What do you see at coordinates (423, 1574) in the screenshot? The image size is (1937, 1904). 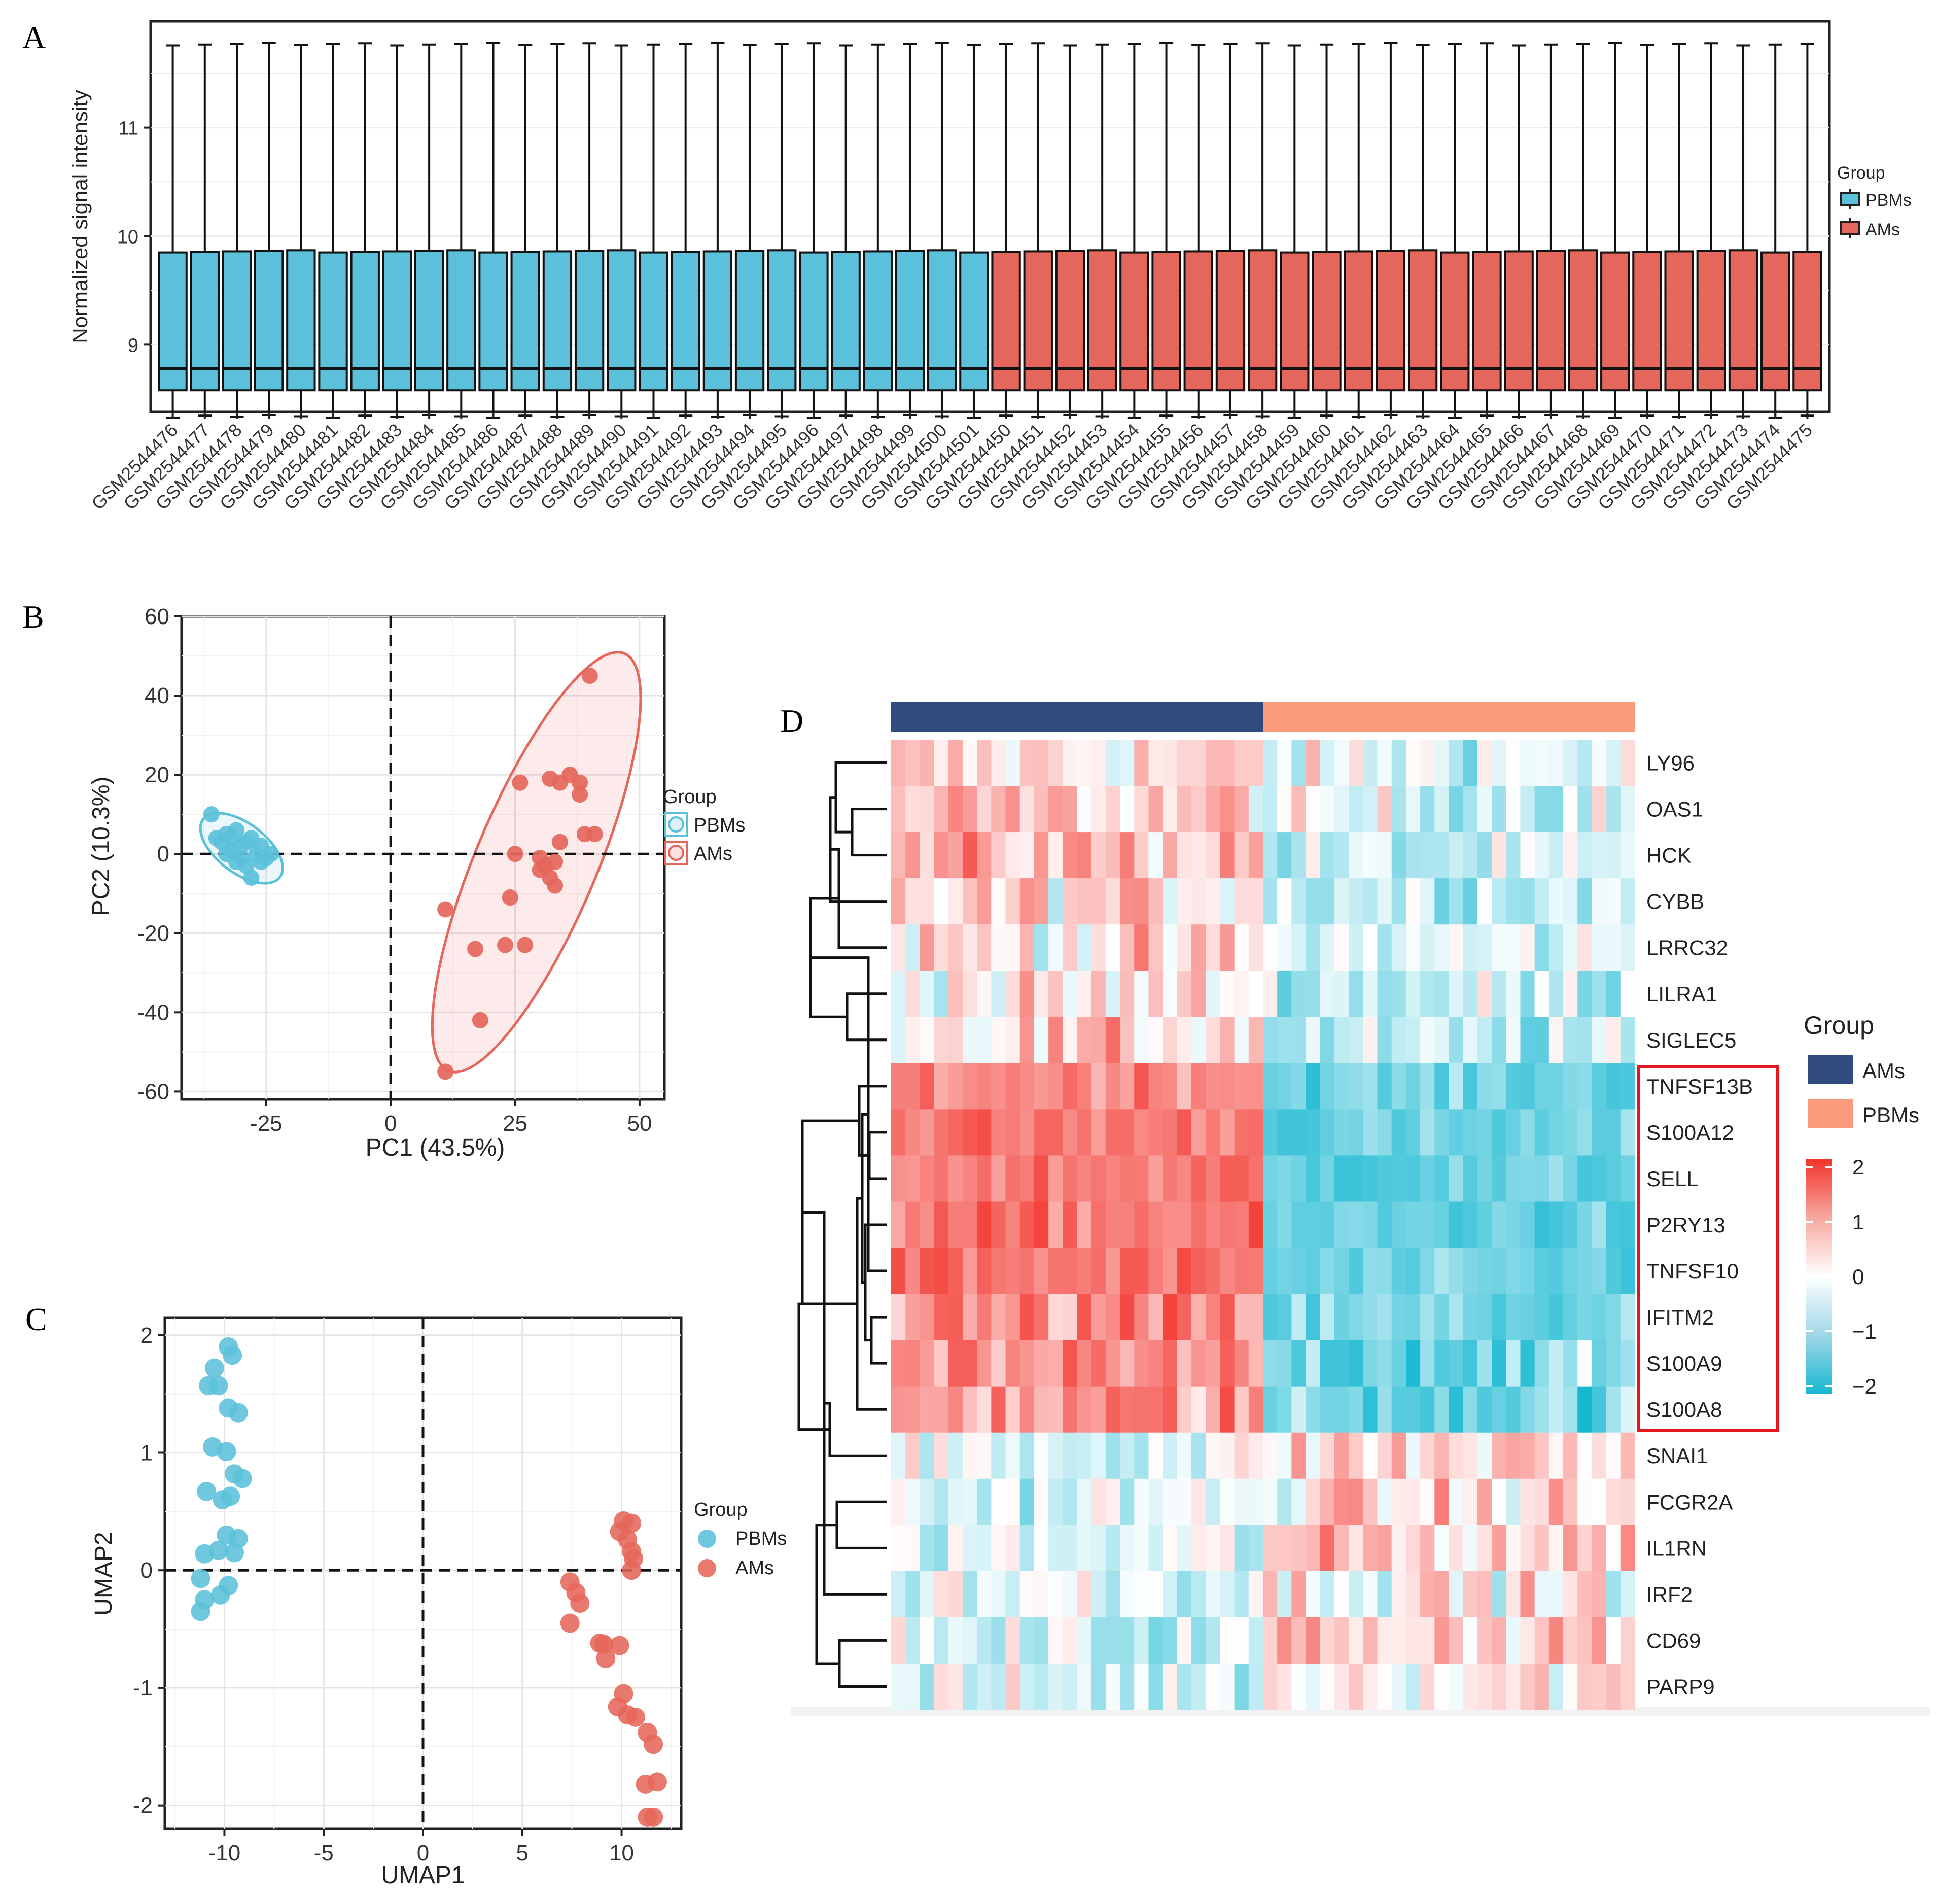 I see `panel-c-gridlines` at bounding box center [423, 1574].